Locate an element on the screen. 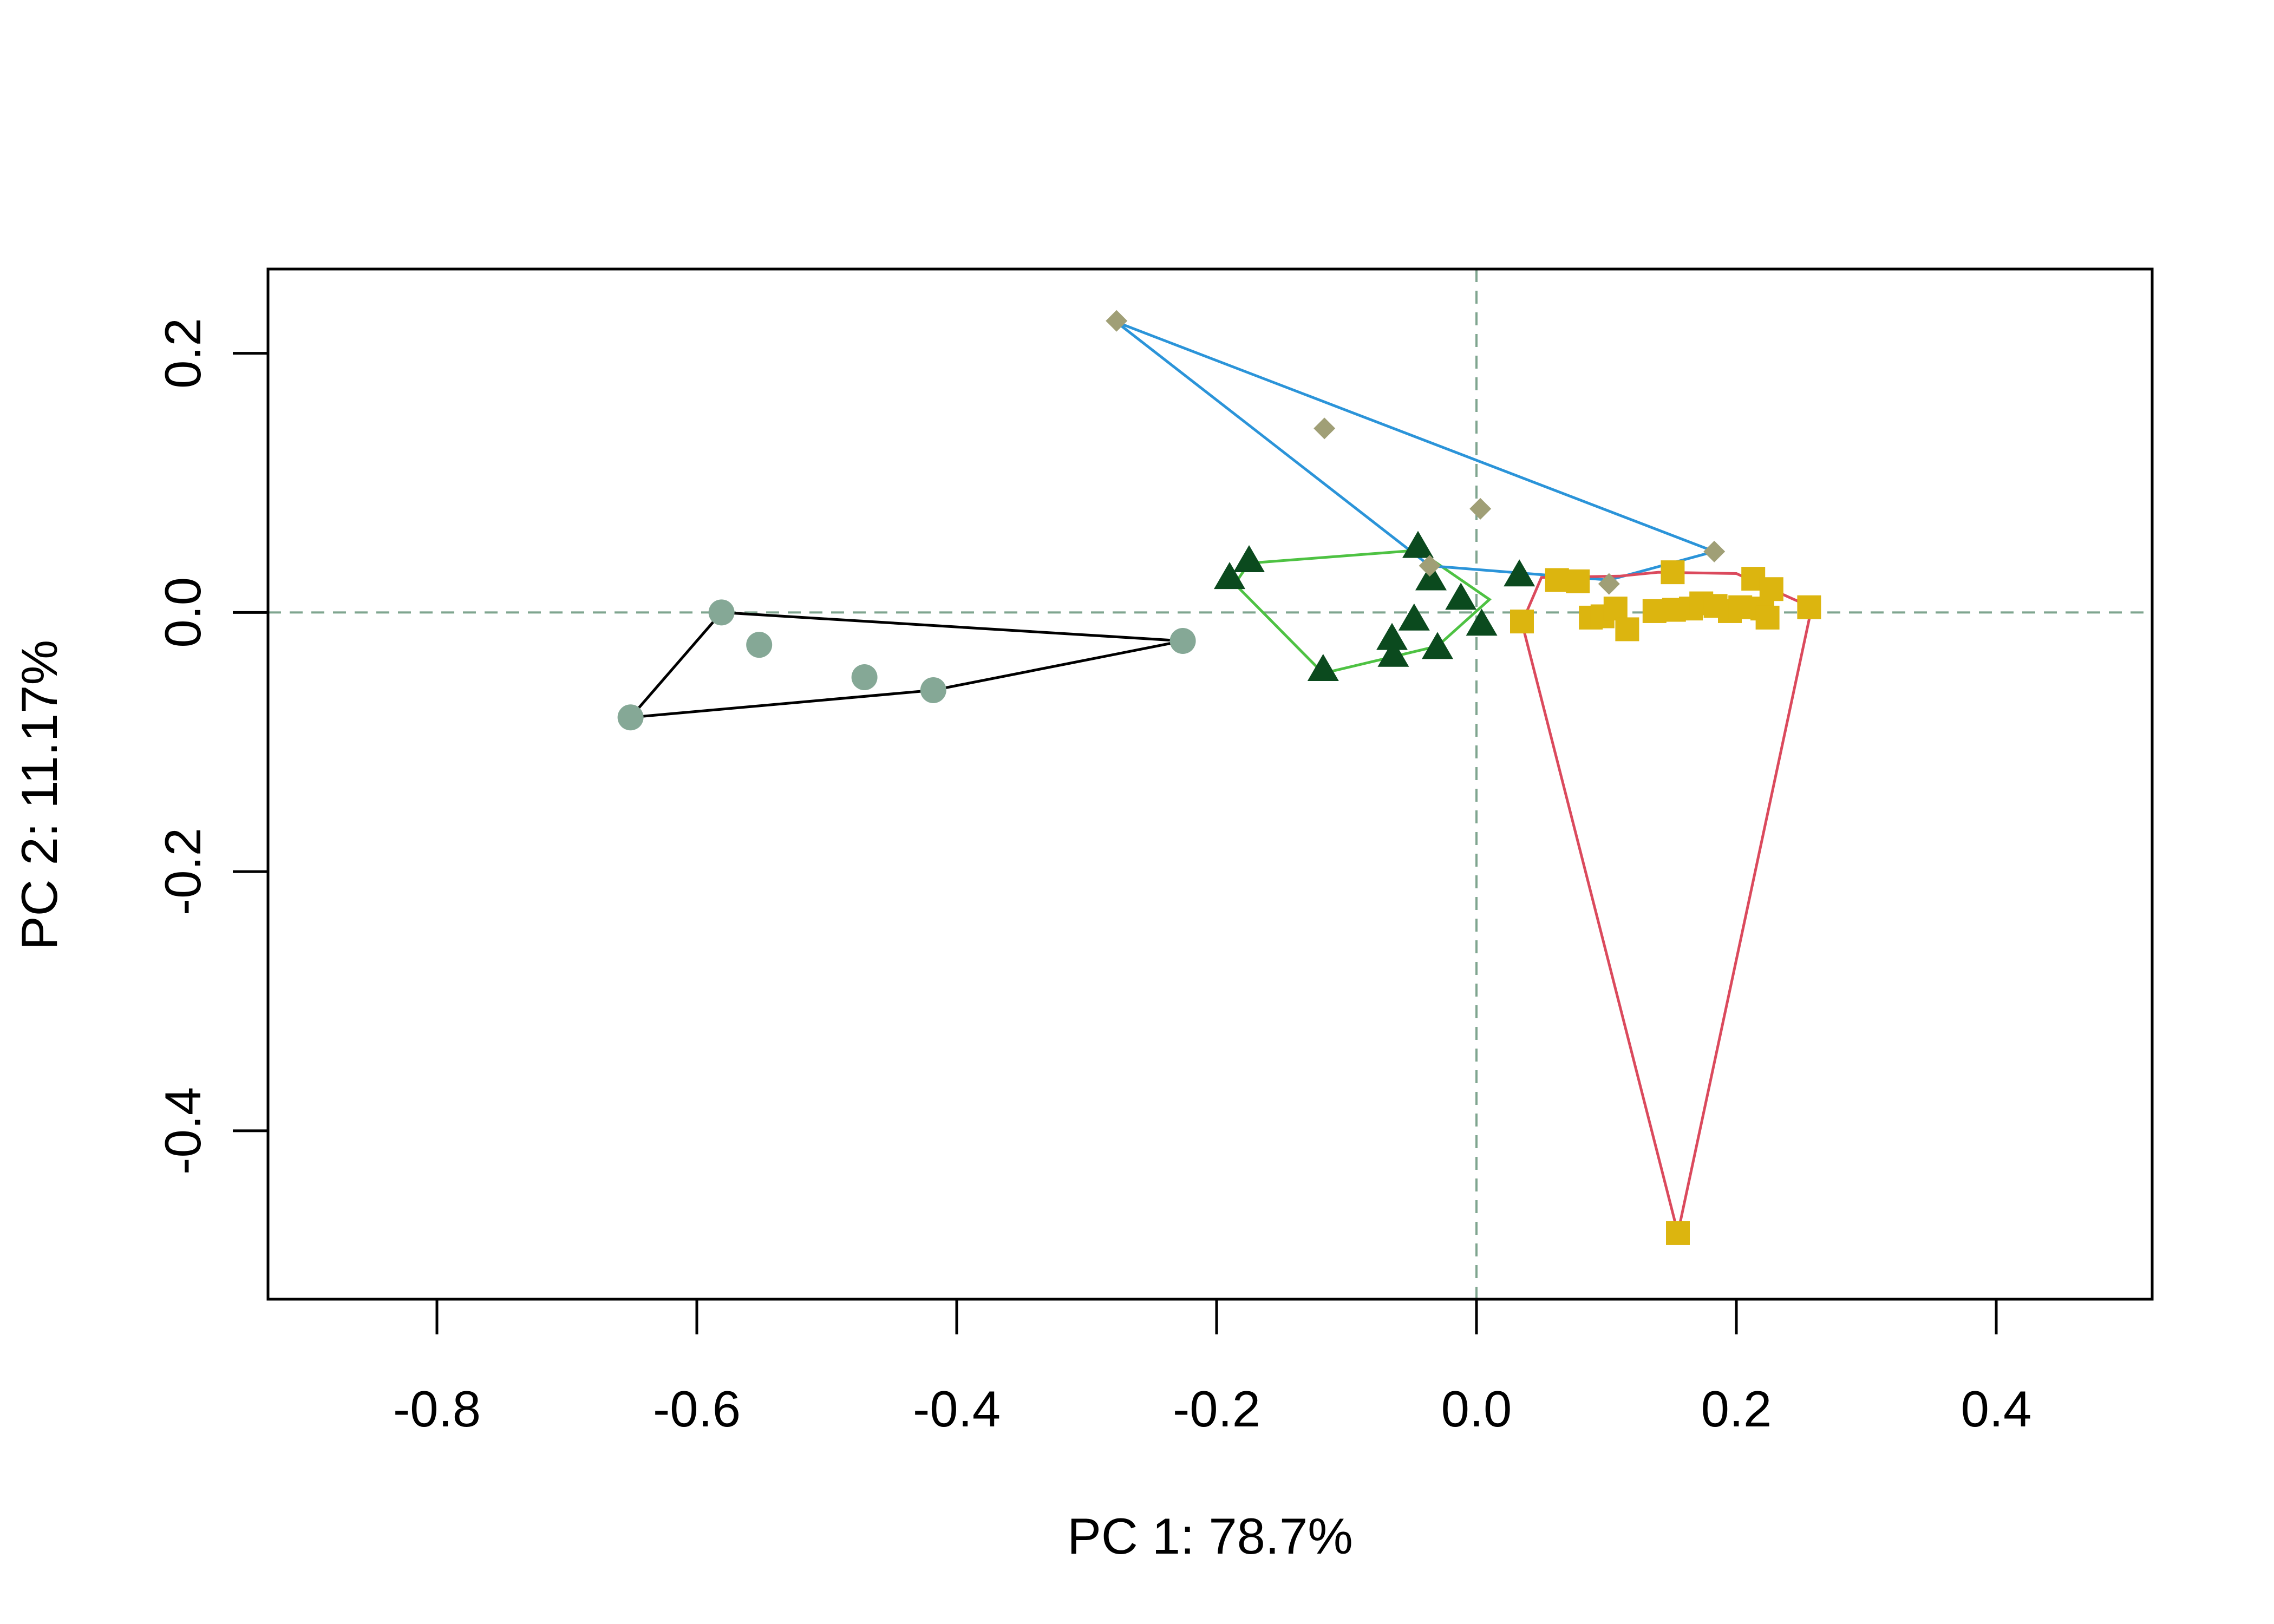 This screenshot has height=1624, width=2274. x-tick-label-7: 0.4 is located at coordinates (1997, 1408).